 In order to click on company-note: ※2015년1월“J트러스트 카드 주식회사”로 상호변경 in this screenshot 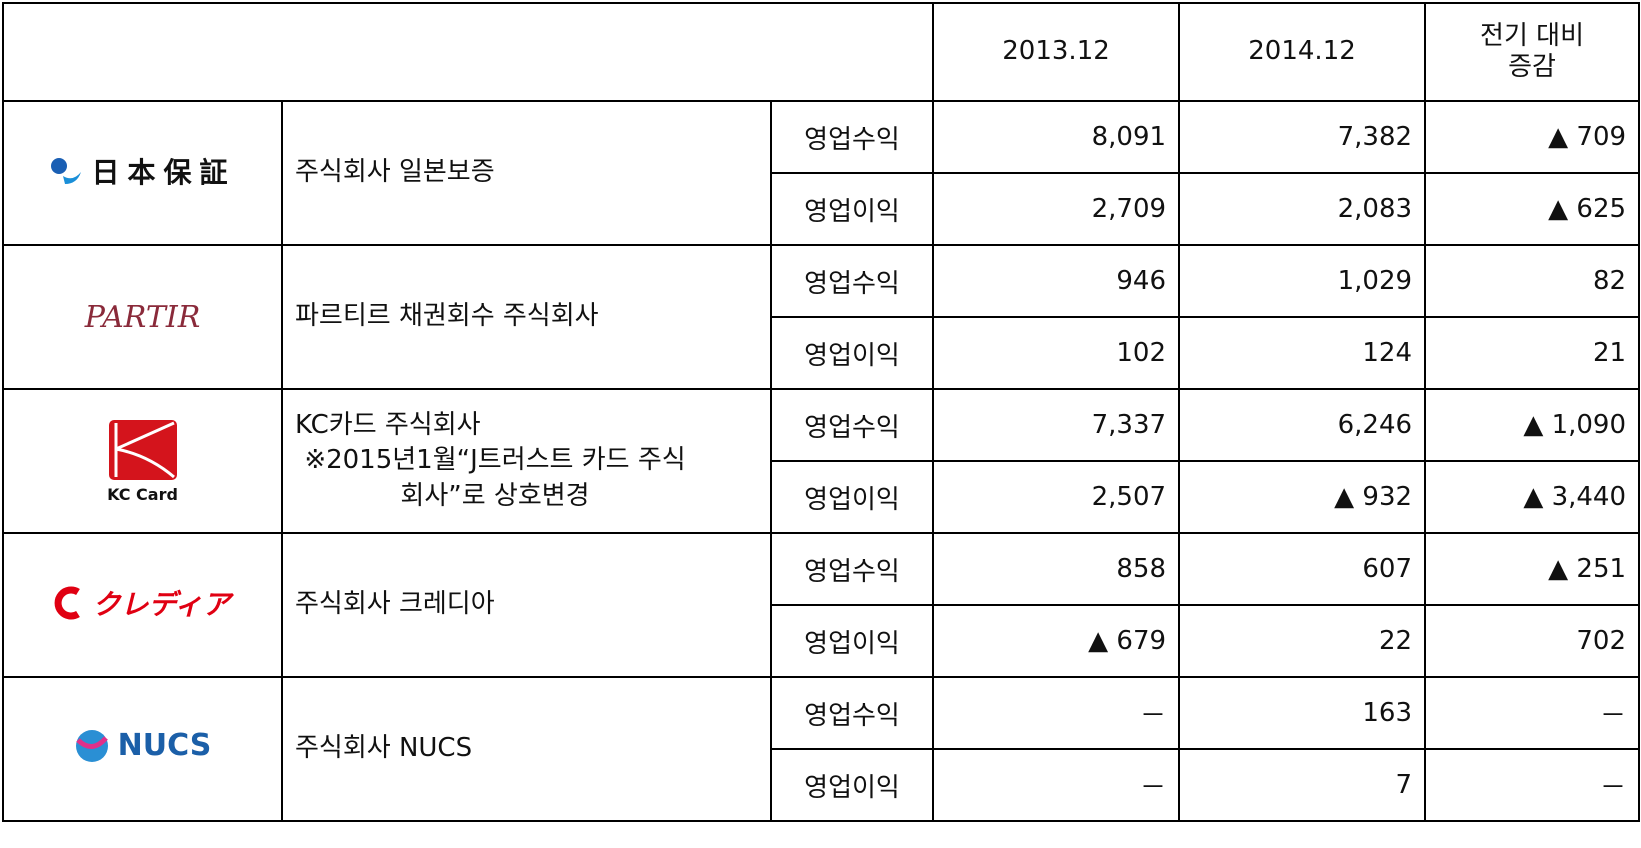, I will do `click(495, 478)`.